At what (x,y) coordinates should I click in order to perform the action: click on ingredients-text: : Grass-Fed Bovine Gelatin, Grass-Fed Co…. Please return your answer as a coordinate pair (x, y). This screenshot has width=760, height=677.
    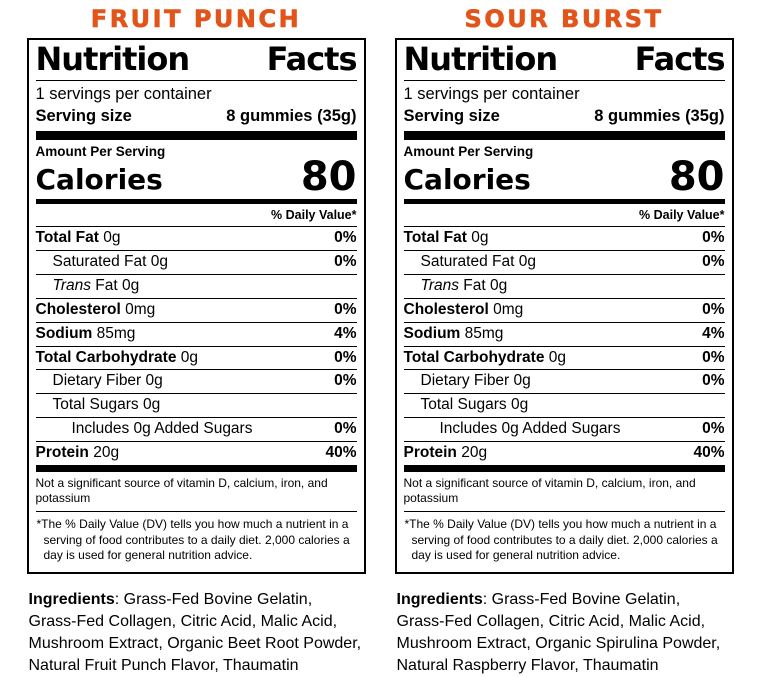
    Looking at the image, I should click on (558, 632).